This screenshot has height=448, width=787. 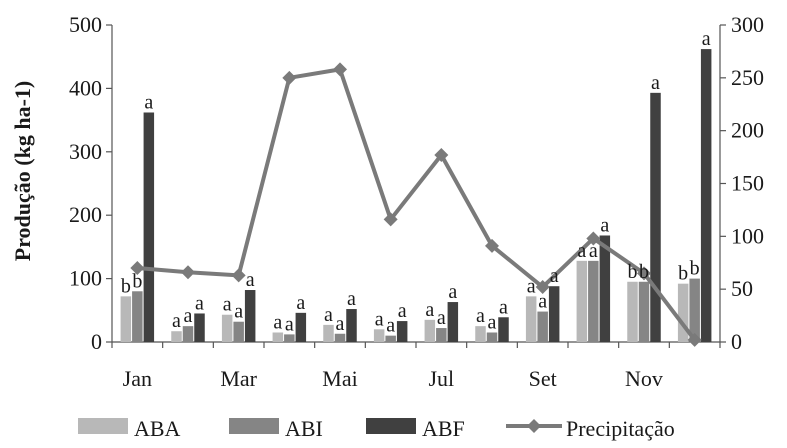 What do you see at coordinates (85, 87) in the screenshot?
I see `y-tick-label: 400` at bounding box center [85, 87].